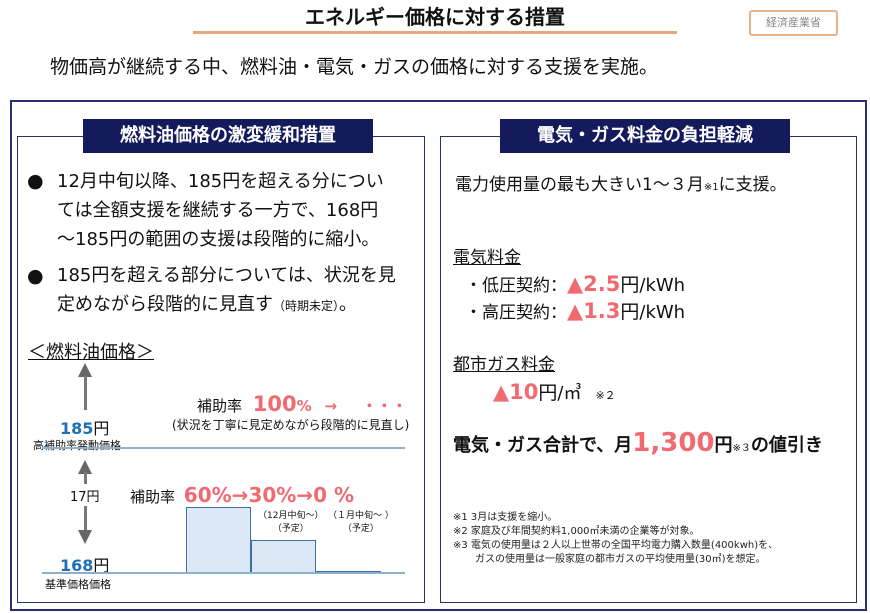 The image size is (870, 613). I want to click on row-label: ・高圧契約：, so click(516, 313).